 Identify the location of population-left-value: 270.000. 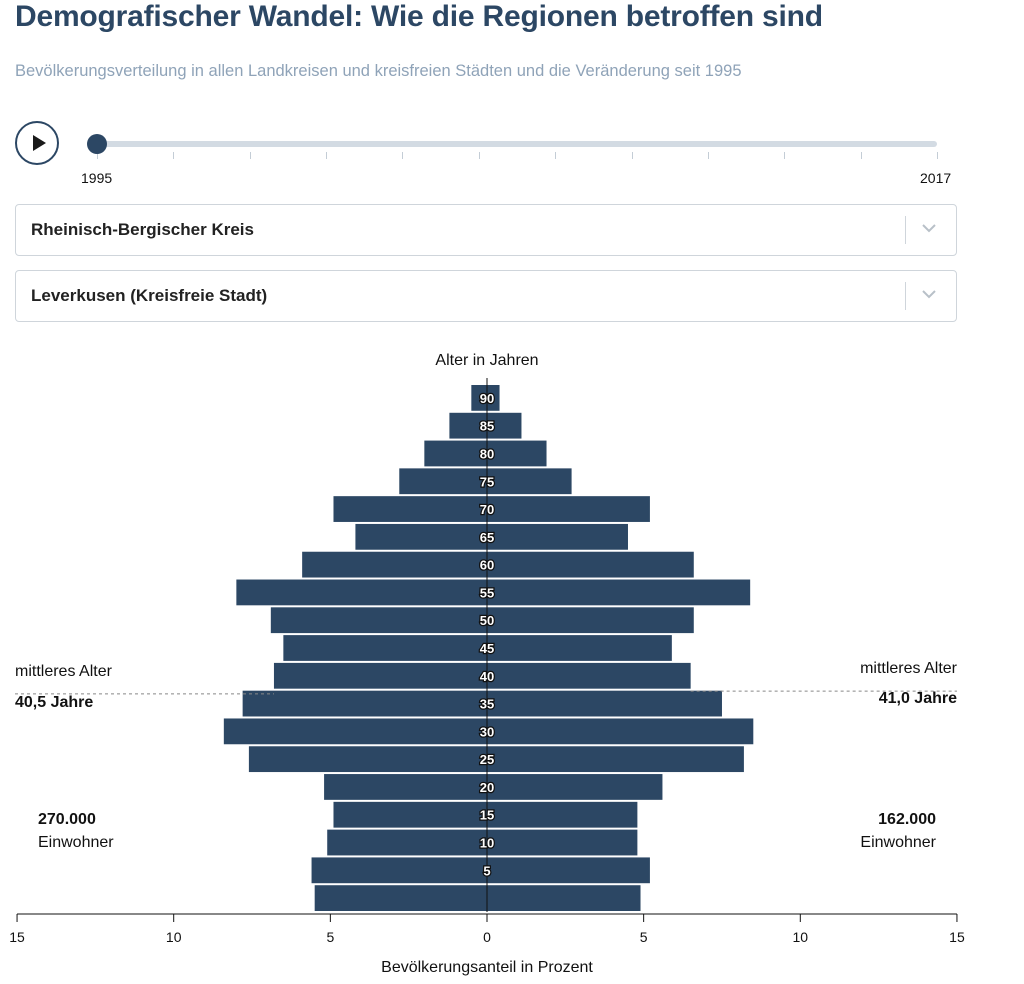
(67, 819).